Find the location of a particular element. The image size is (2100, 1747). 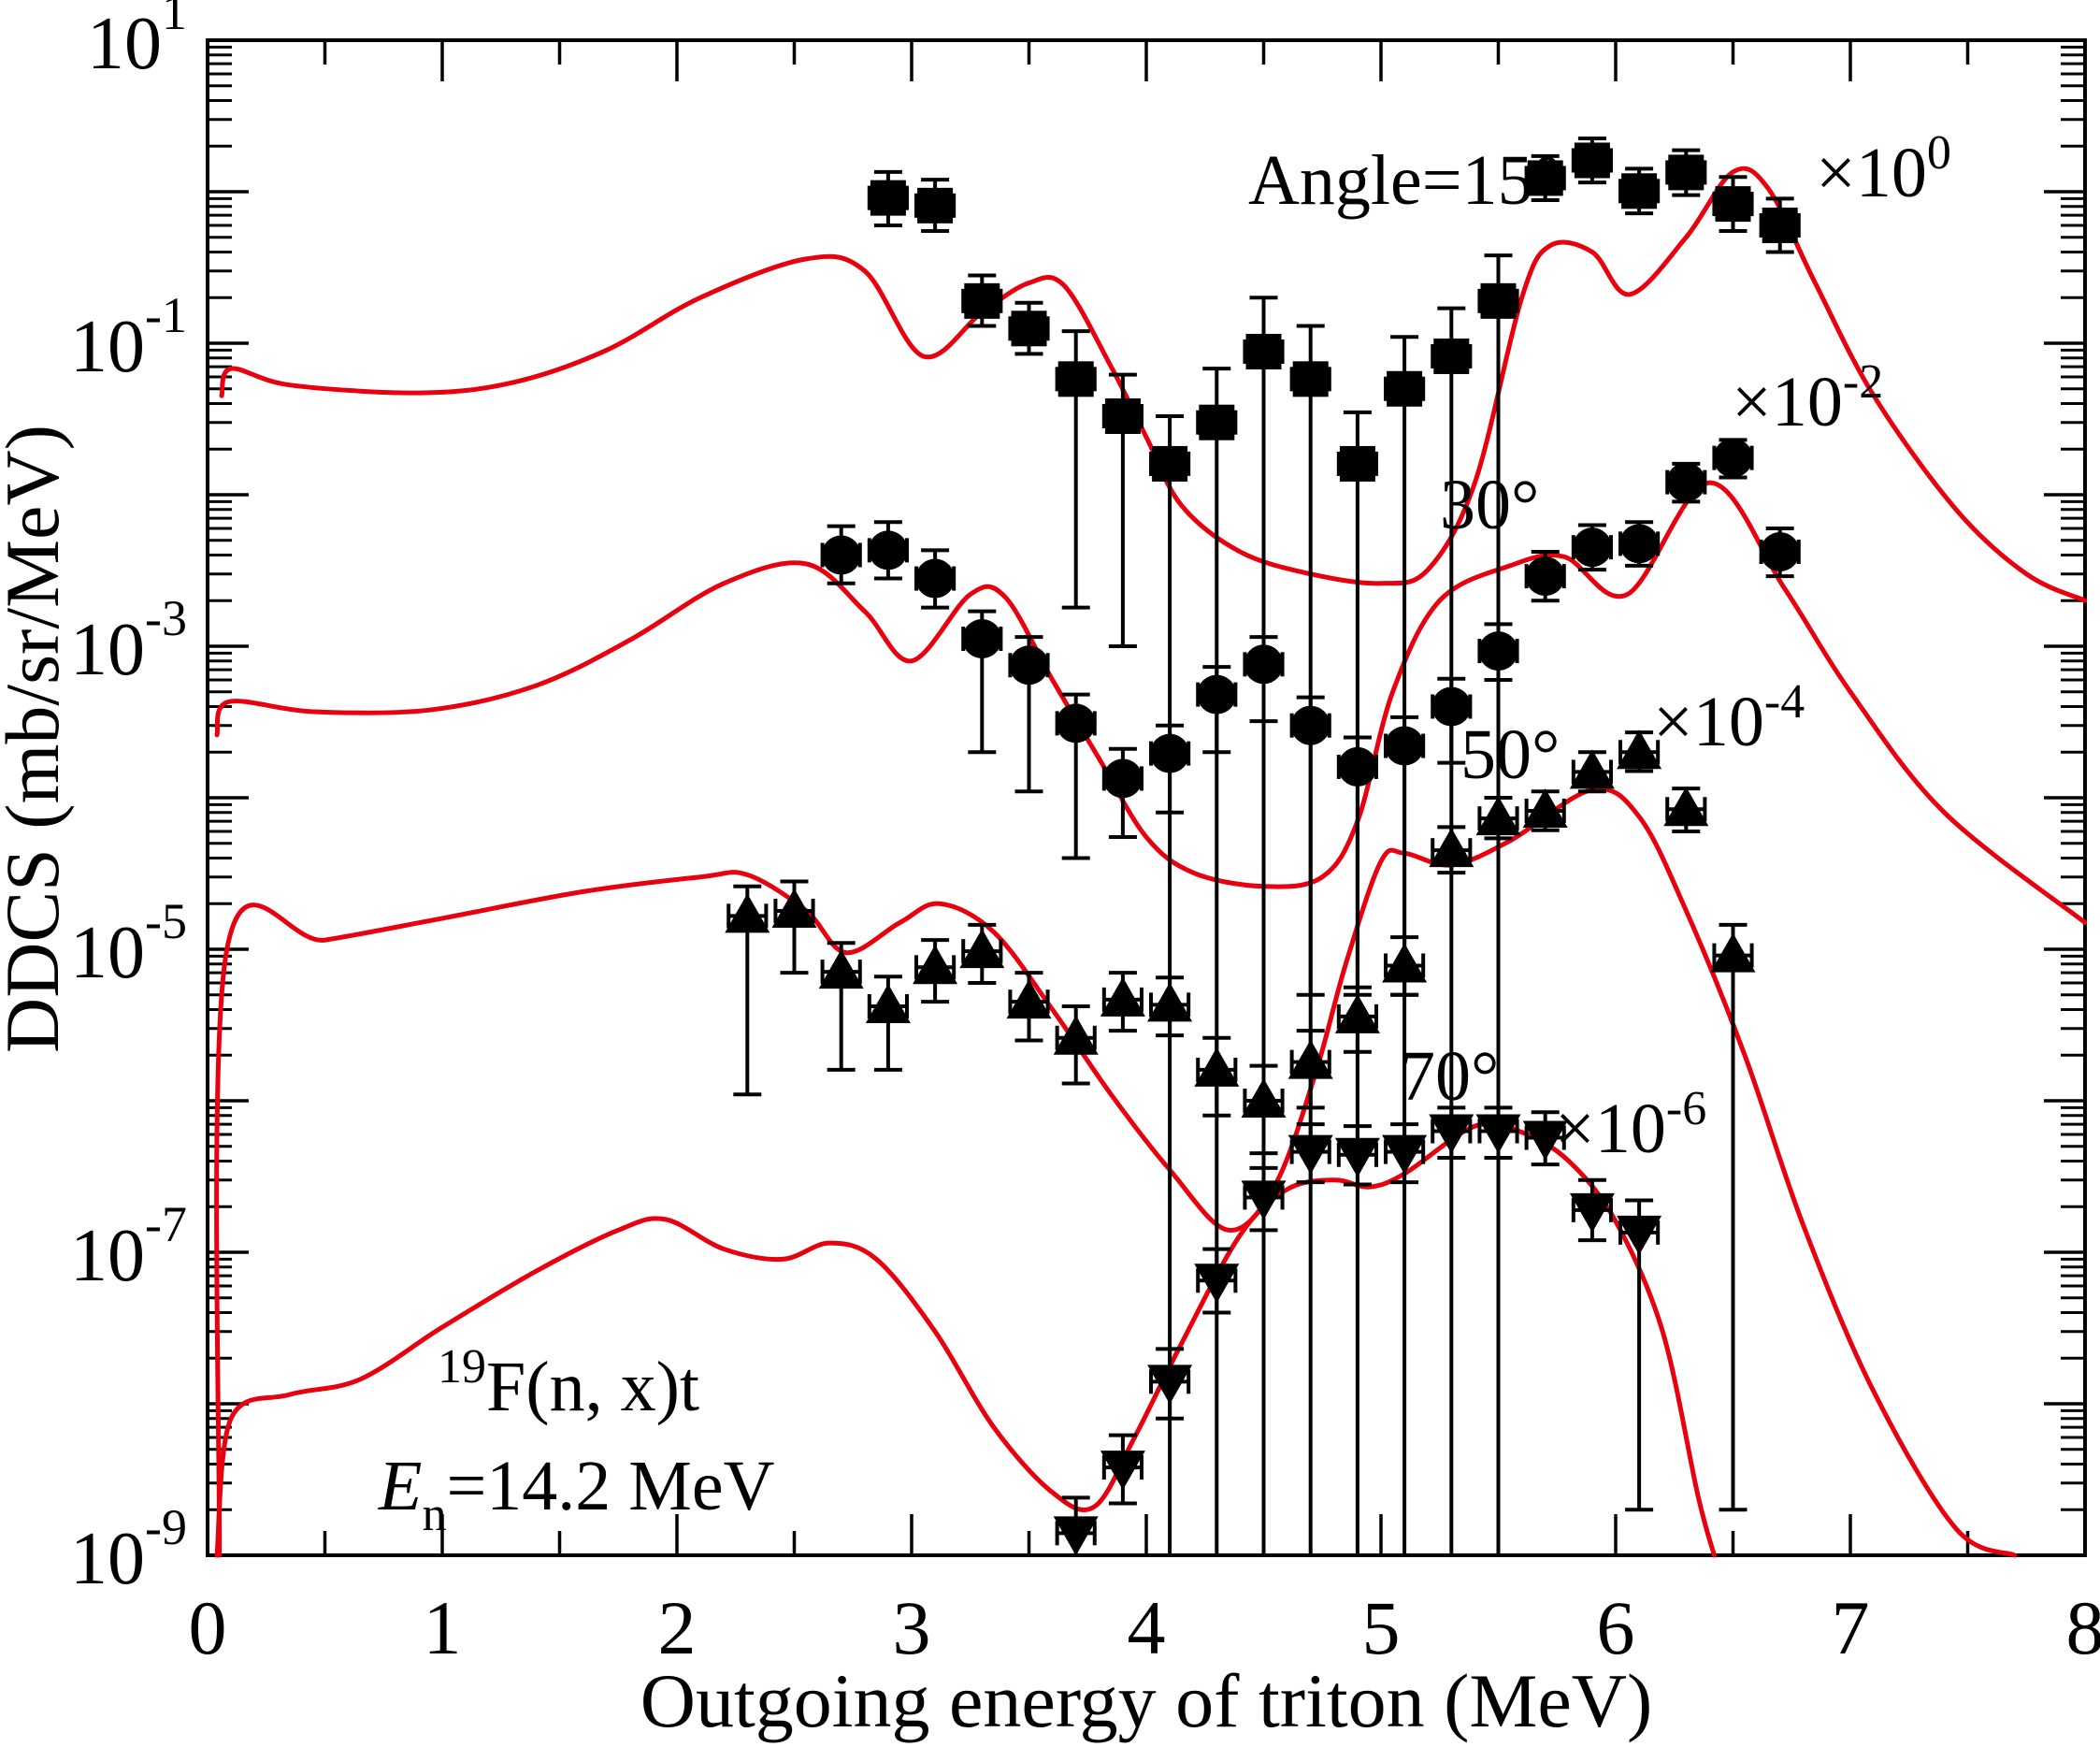

label-30: 30° is located at coordinates (1489, 505).